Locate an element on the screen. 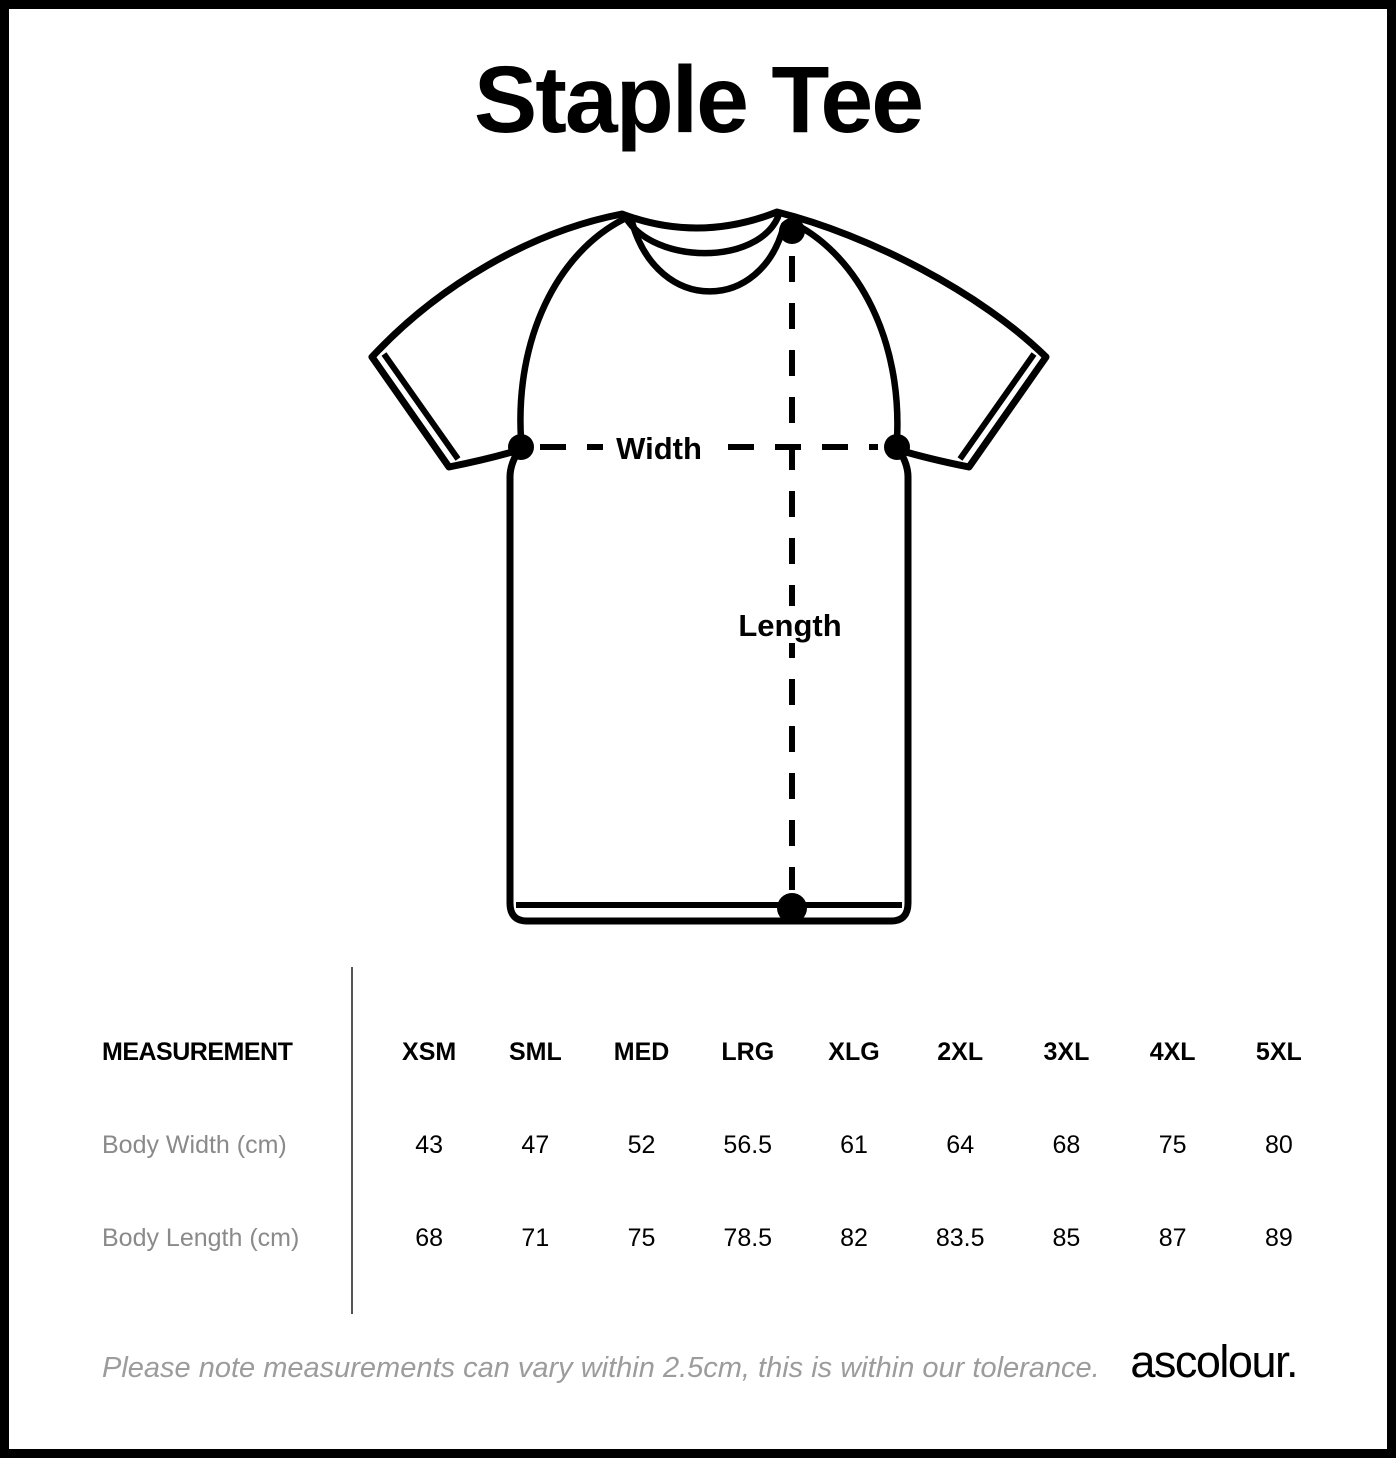 This screenshot has height=1458, width=1396. body-width-value: 56.5 is located at coordinates (748, 1145).